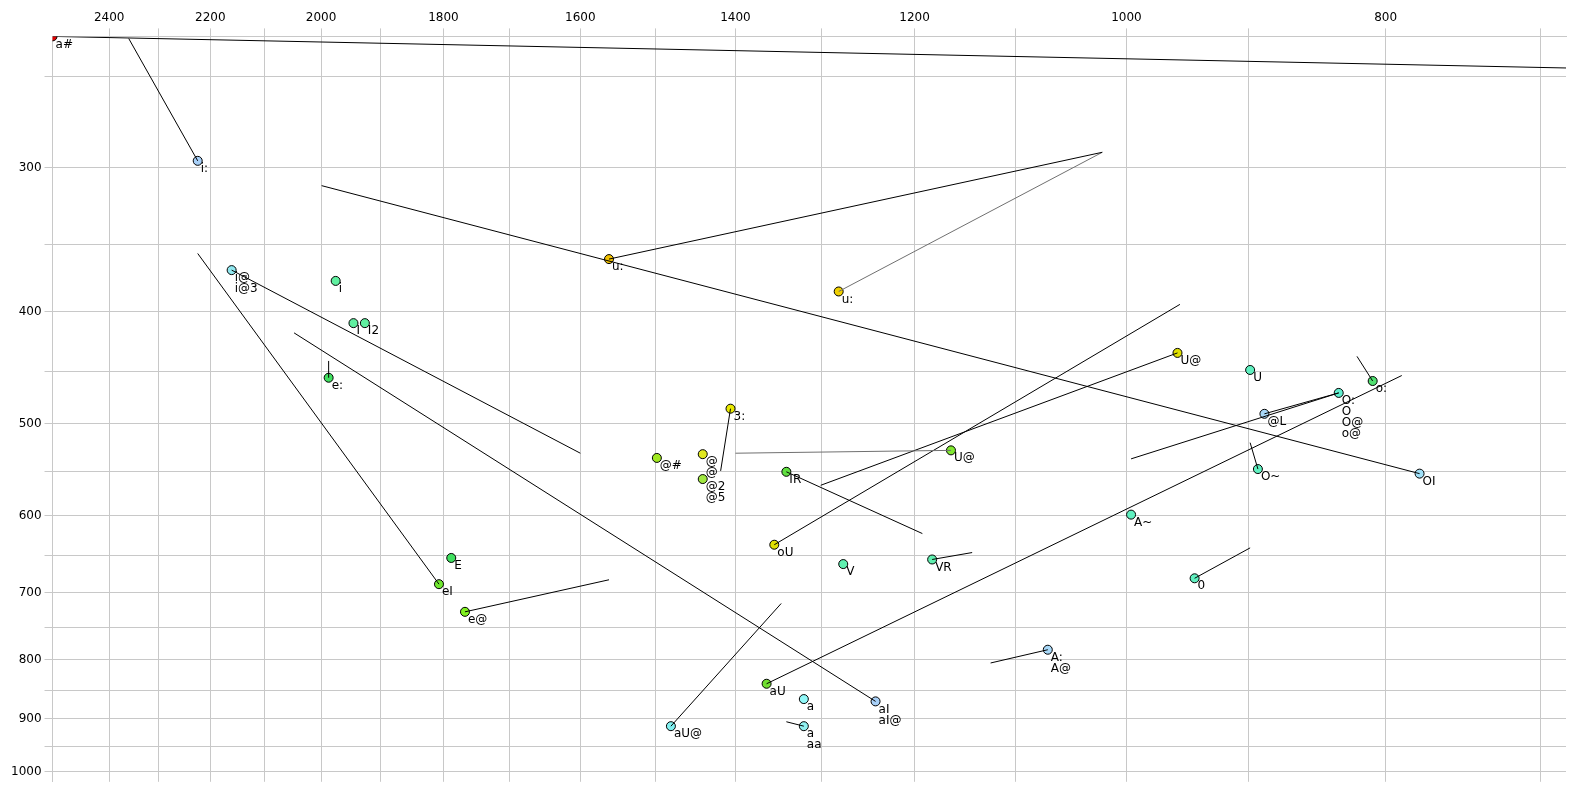 This screenshot has width=1580, height=800. Describe the element at coordinates (30, 166) in the screenshot. I see `y-tick-label: 300` at that location.